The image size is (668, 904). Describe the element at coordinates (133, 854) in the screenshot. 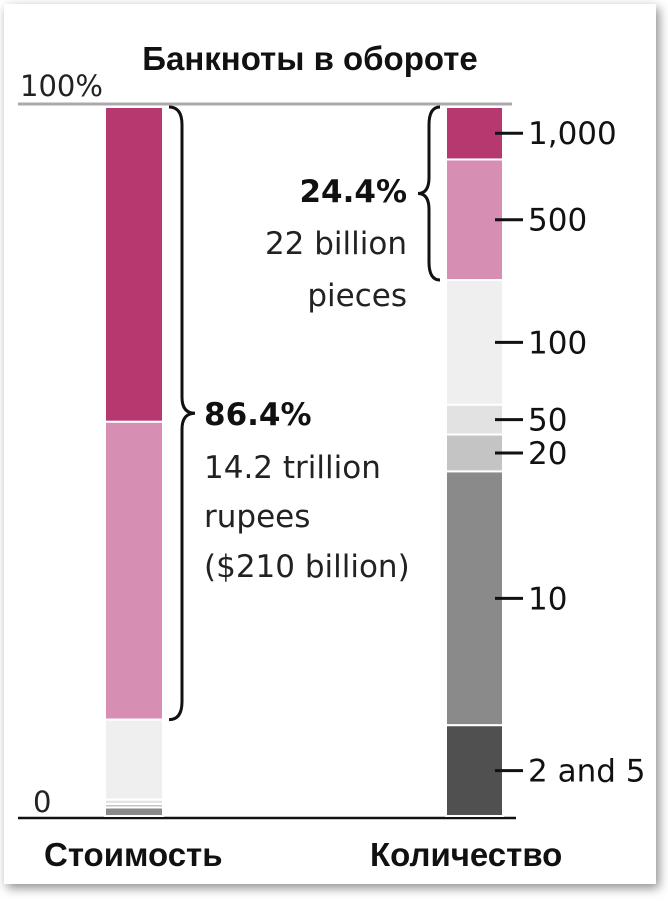

I see `category-label-value: Стоимость` at that location.